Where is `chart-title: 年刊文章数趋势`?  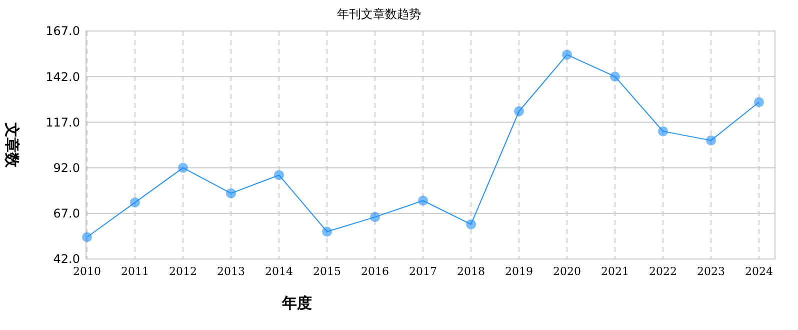
chart-title: 年刊文章数趋势 is located at coordinates (379, 14).